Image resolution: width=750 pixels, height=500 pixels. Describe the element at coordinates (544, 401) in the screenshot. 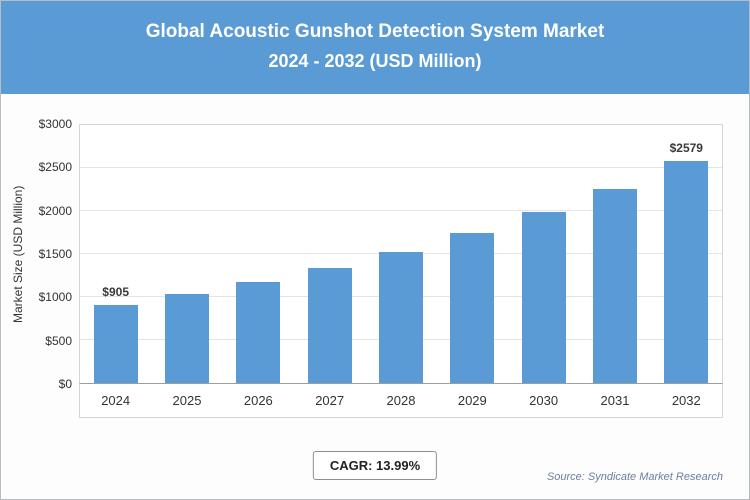

I see `x-tick-label-2030: 2030` at that location.